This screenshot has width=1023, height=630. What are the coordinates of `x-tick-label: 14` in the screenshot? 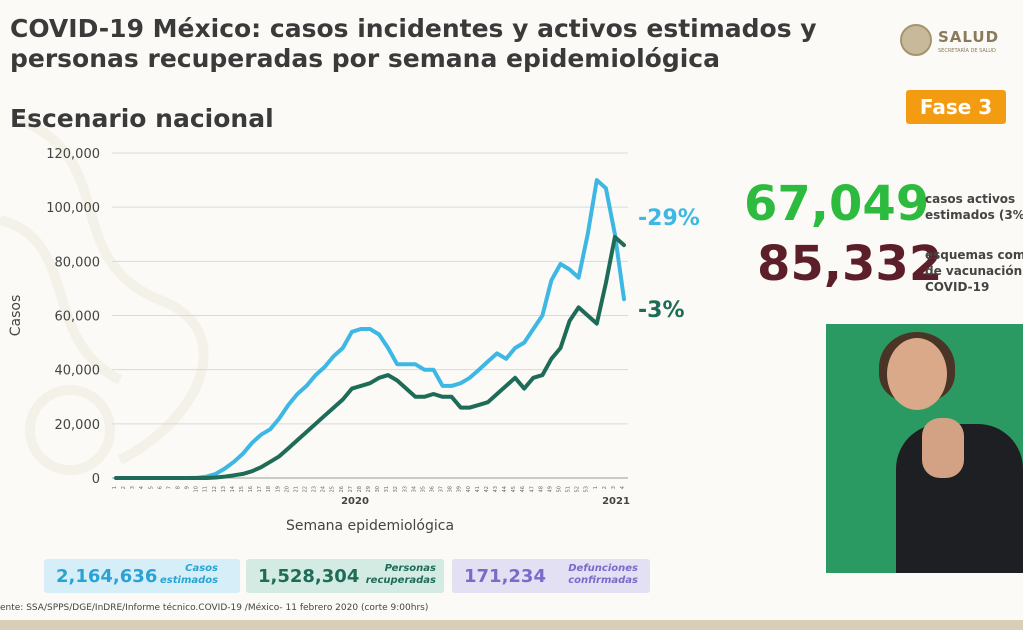 It's located at (233, 489).